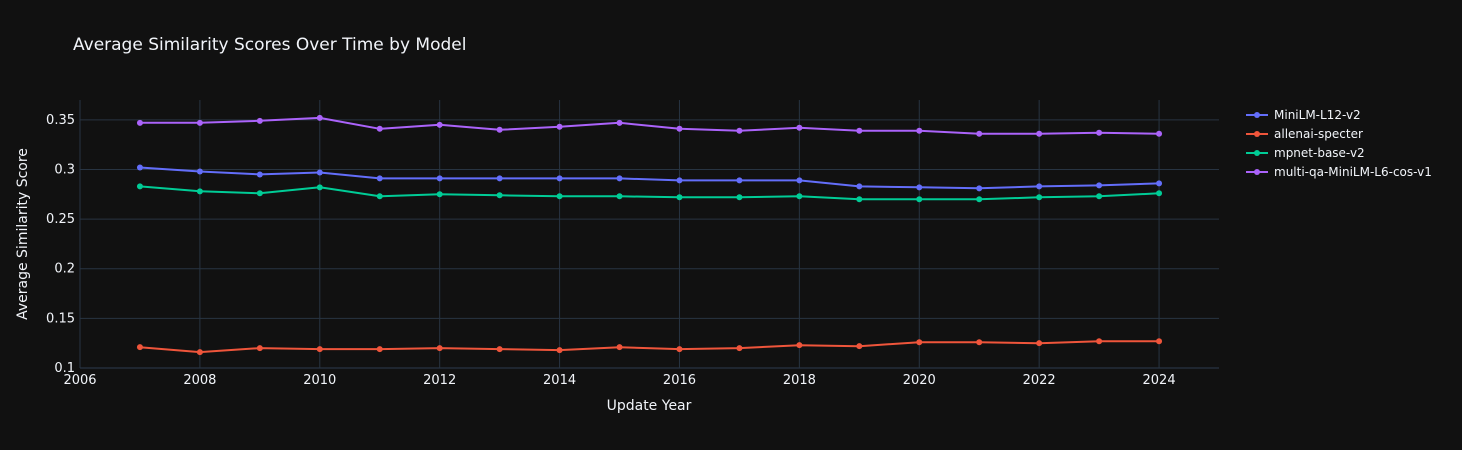 The image size is (1462, 450). I want to click on x-axis-ticks: 2006 2008 2010 2012 2014 2016 2018 2020 2022 2024, so click(619, 380).